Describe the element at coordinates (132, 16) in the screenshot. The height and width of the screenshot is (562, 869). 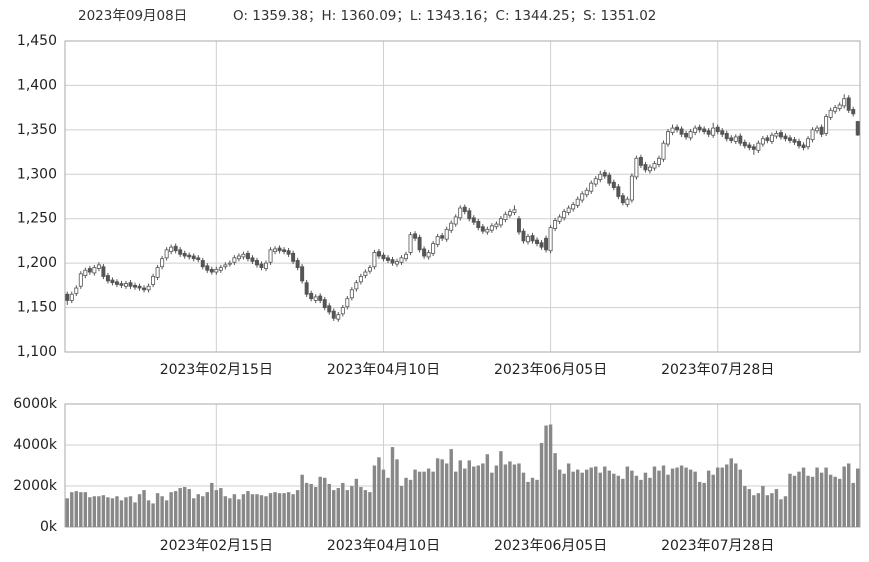
I see `header-date: 2023年09月08日` at that location.